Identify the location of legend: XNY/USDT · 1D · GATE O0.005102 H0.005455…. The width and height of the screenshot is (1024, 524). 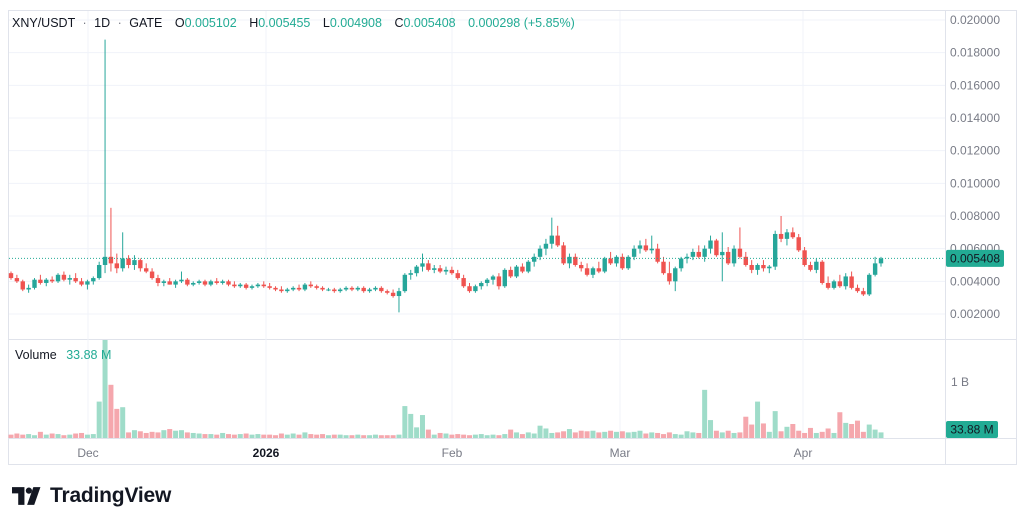
(293, 23).